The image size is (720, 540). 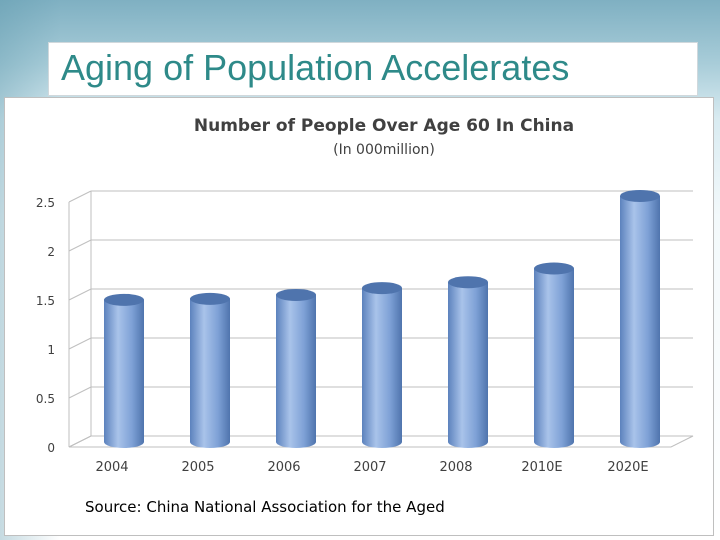 What do you see at coordinates (384, 150) in the screenshot?
I see `chart-subtitle: (In 000million)` at bounding box center [384, 150].